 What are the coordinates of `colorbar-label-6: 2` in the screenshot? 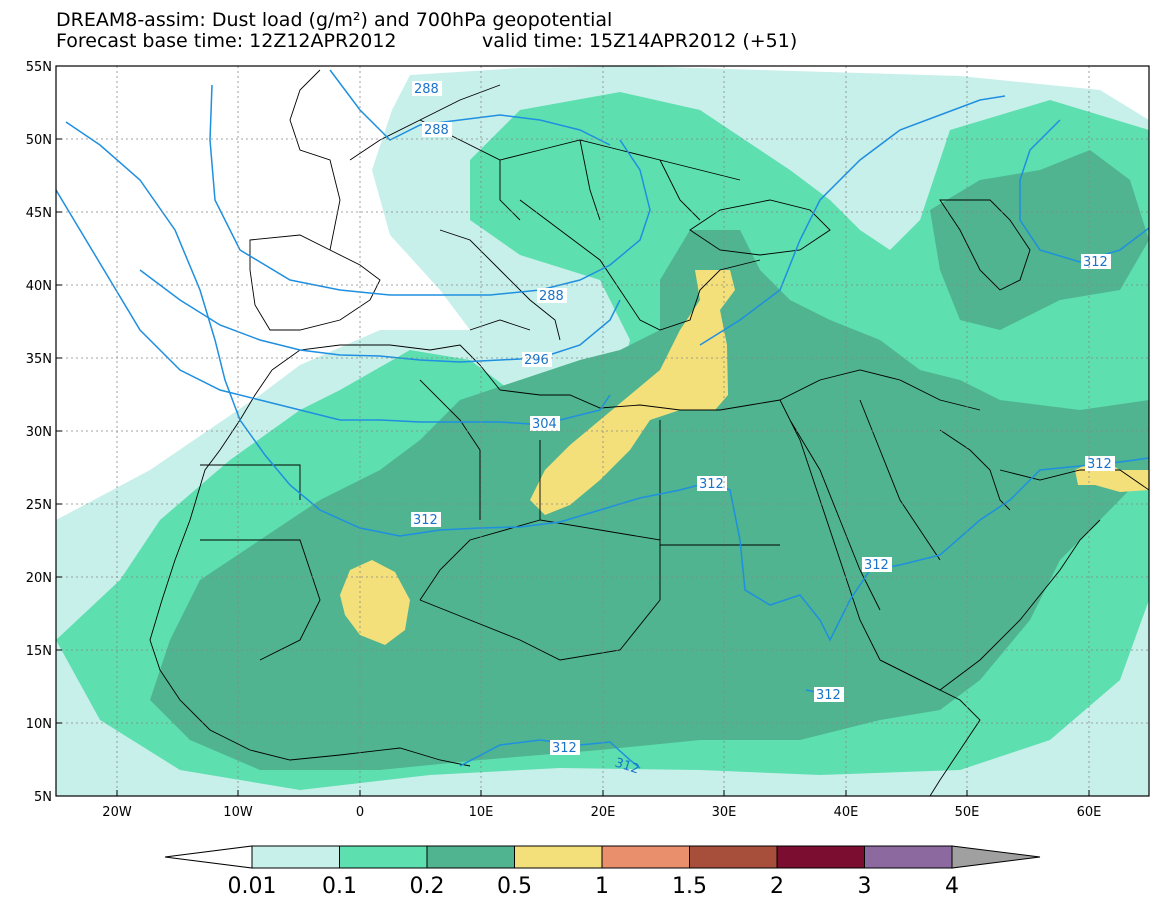 It's located at (777, 886).